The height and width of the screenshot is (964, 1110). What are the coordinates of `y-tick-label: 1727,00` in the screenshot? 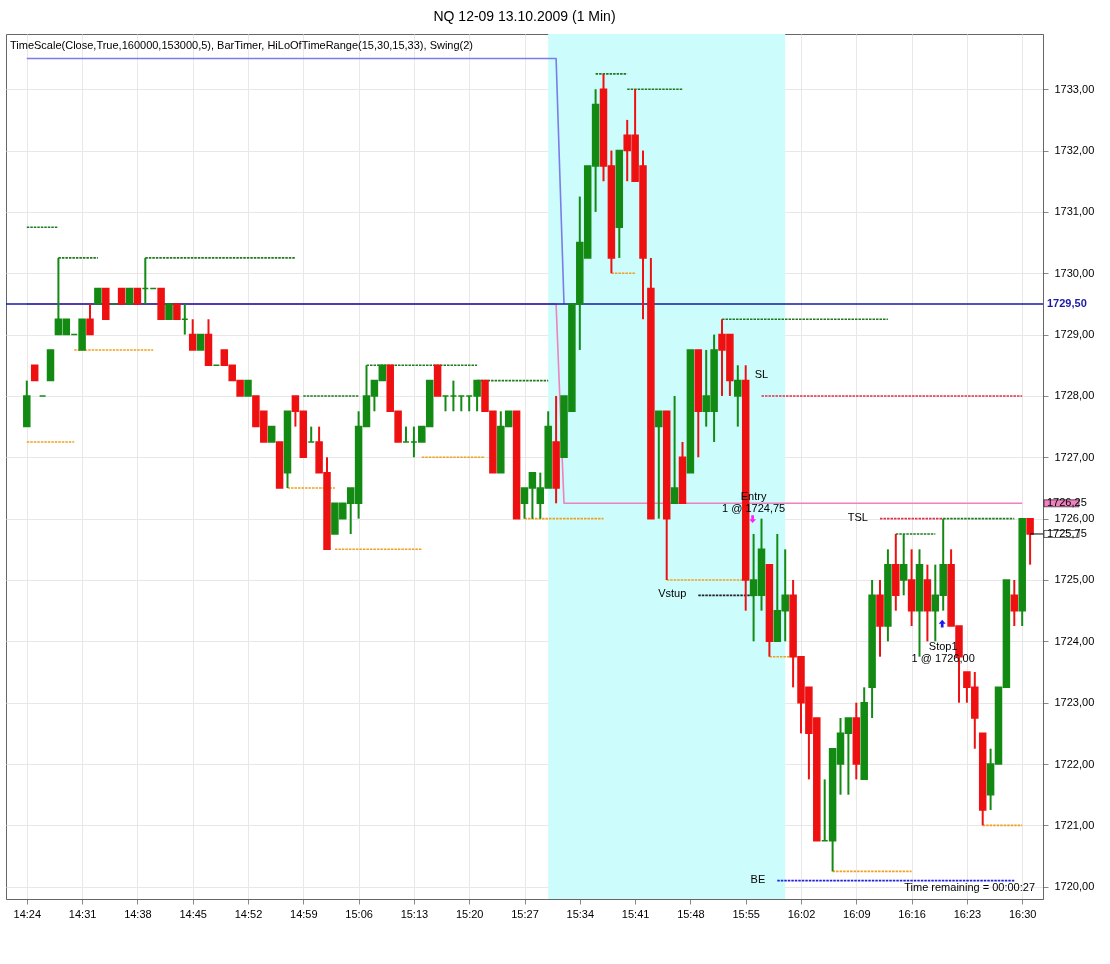 It's located at (1074, 456).